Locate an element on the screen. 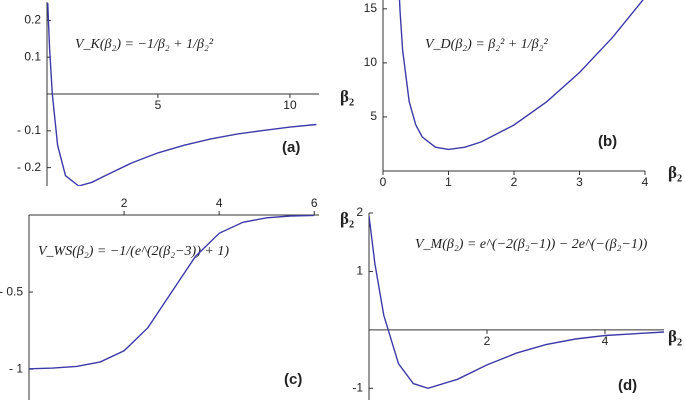 Image resolution: width=685 pixels, height=402 pixels. y-tick-label: 5 is located at coordinates (373, 116).